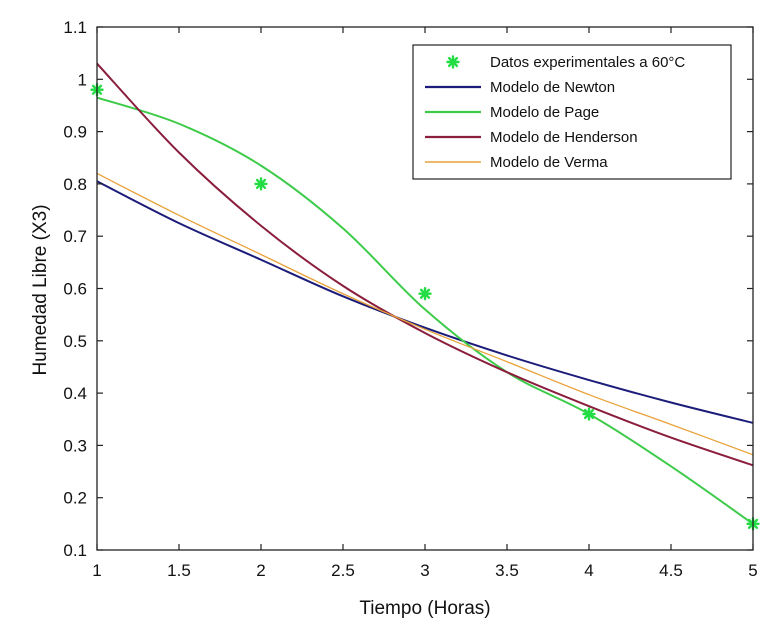 The image size is (776, 633). What do you see at coordinates (424, 570) in the screenshot?
I see `x-tick-label: 3` at bounding box center [424, 570].